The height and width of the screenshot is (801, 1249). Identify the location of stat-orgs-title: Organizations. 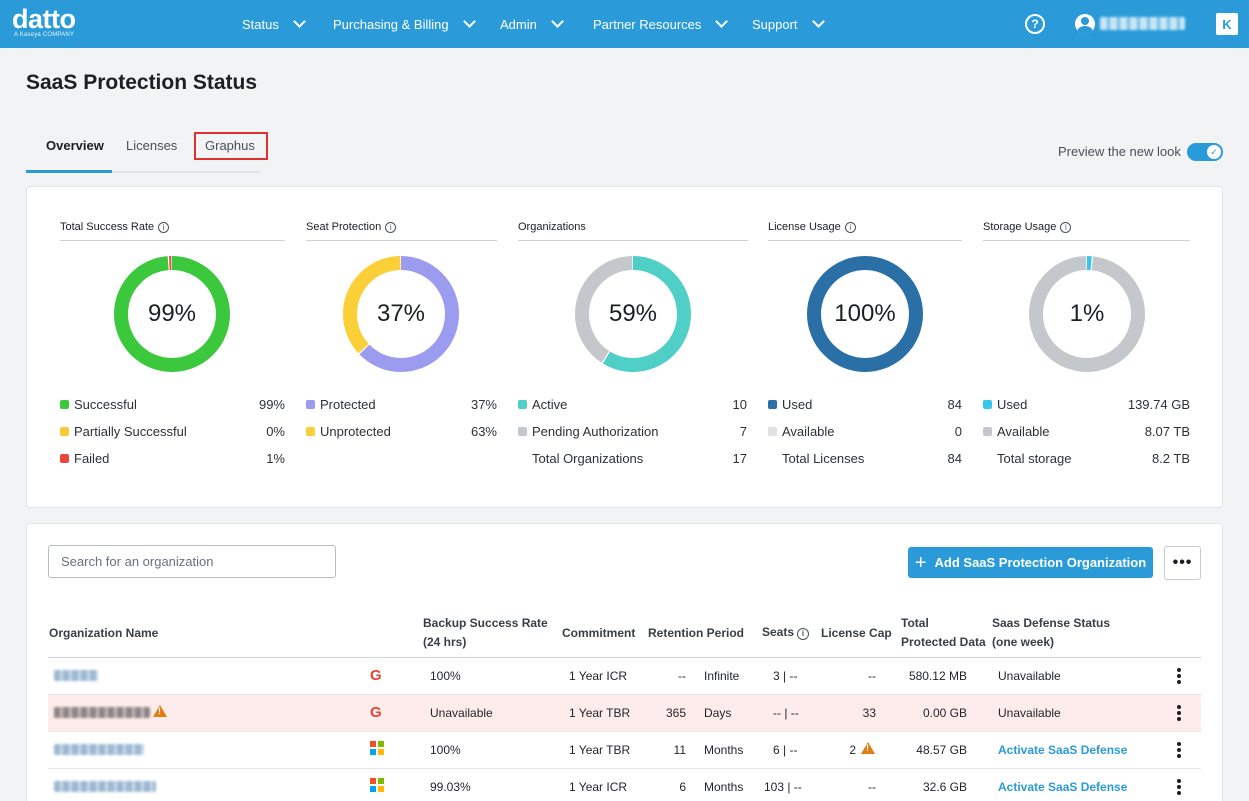
(552, 227).